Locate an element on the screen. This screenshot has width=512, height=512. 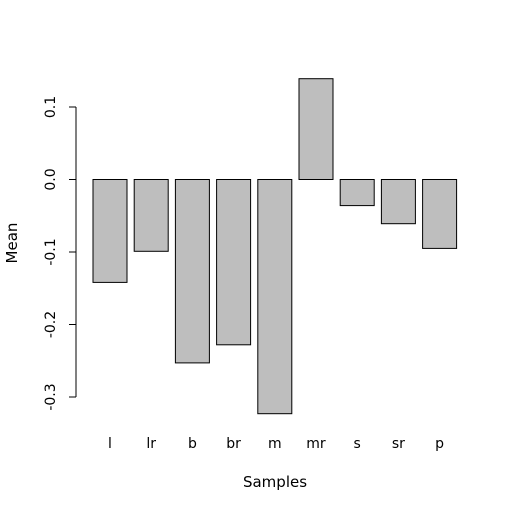
x-axis-title: Samples is located at coordinates (275, 482).